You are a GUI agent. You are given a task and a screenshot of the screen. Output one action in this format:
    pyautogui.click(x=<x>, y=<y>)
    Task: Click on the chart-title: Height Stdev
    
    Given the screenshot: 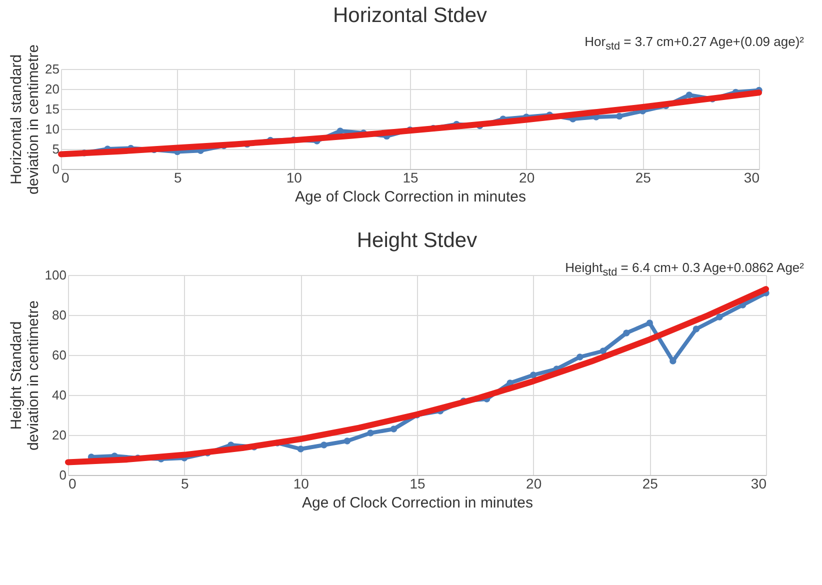 What is the action you would take?
    pyautogui.click(x=417, y=240)
    